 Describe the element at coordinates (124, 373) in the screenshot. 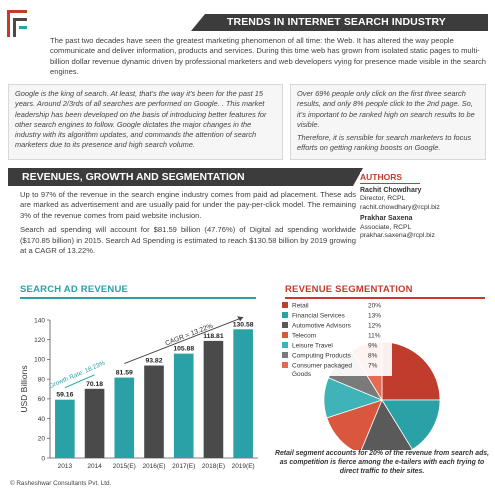

I see `bar-value-label: 81.59` at that location.